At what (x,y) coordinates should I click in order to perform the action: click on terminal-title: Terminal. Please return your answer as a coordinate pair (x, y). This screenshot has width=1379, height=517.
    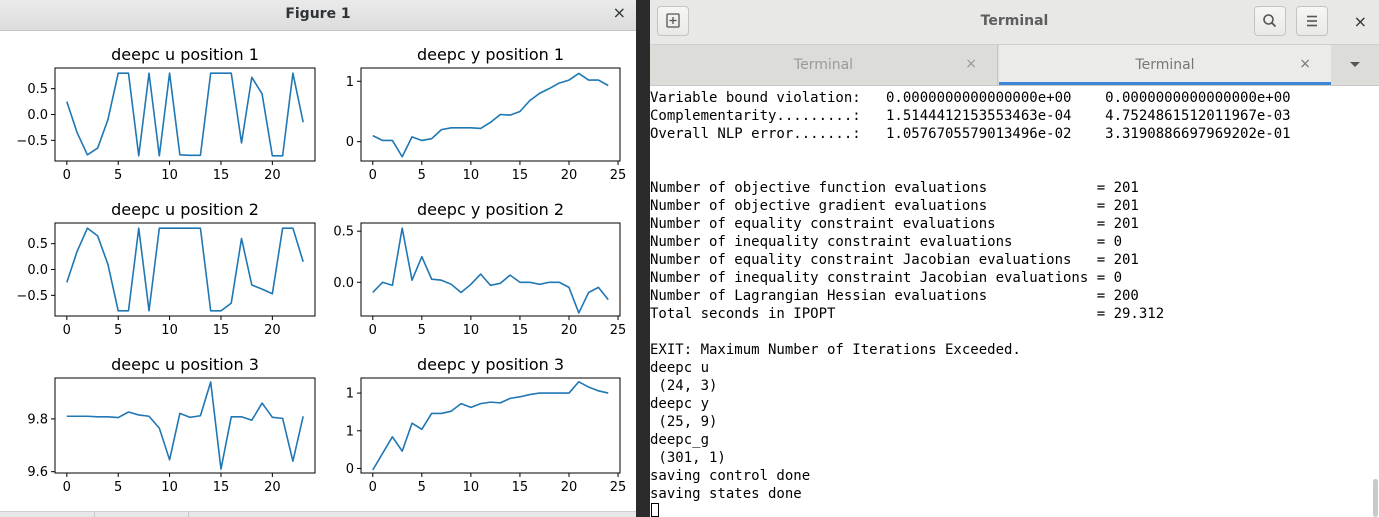
    Looking at the image, I should click on (1014, 21).